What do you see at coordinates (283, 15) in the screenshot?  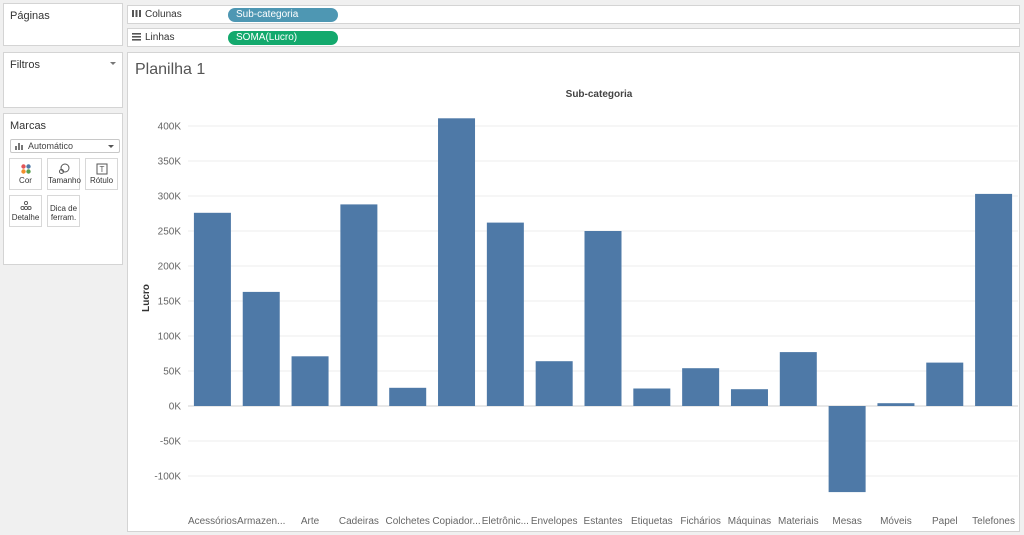 I see `sub-category-pill: Sub-categoria` at bounding box center [283, 15].